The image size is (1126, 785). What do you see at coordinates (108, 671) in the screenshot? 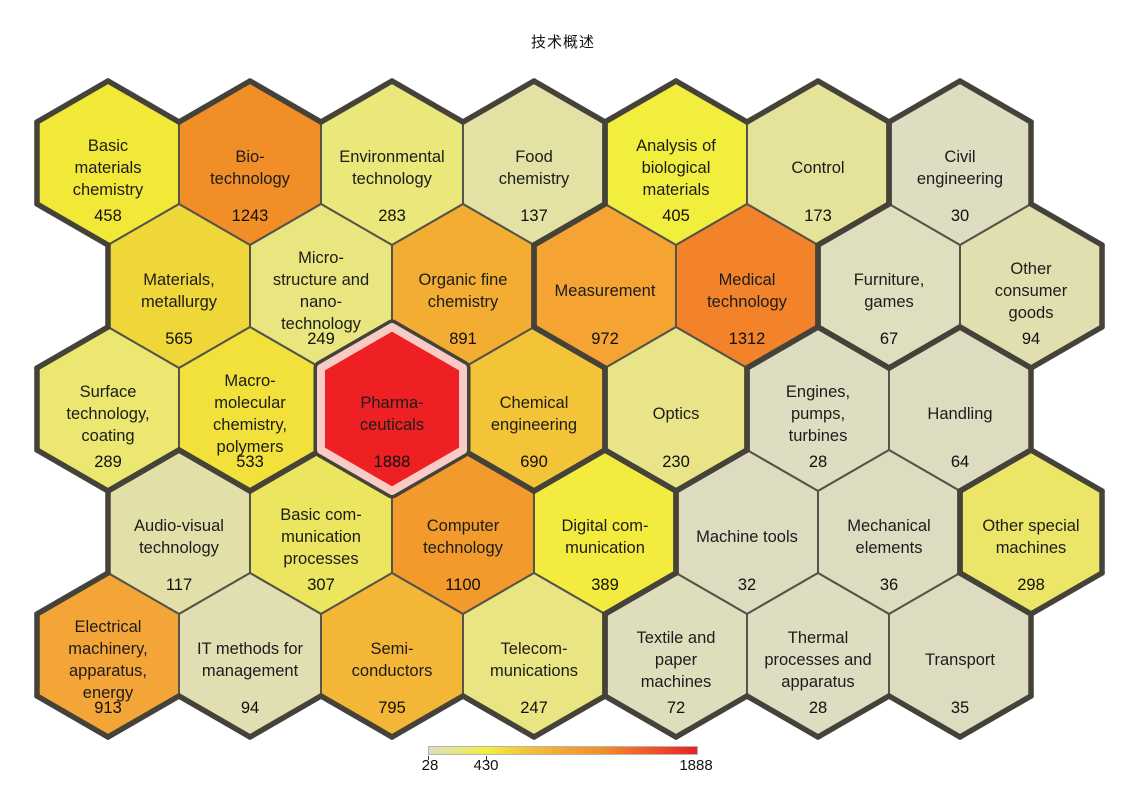
I see `hex-label-line: apparatus,` at bounding box center [108, 671].